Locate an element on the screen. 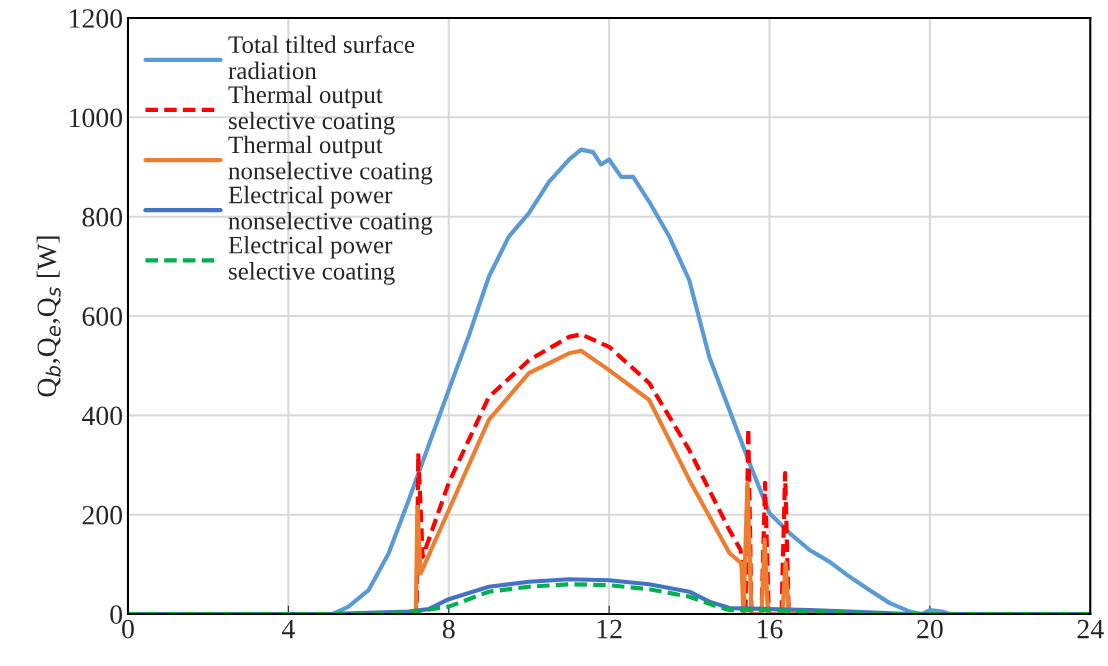  y-tick-label: 0 is located at coordinates (116, 614).